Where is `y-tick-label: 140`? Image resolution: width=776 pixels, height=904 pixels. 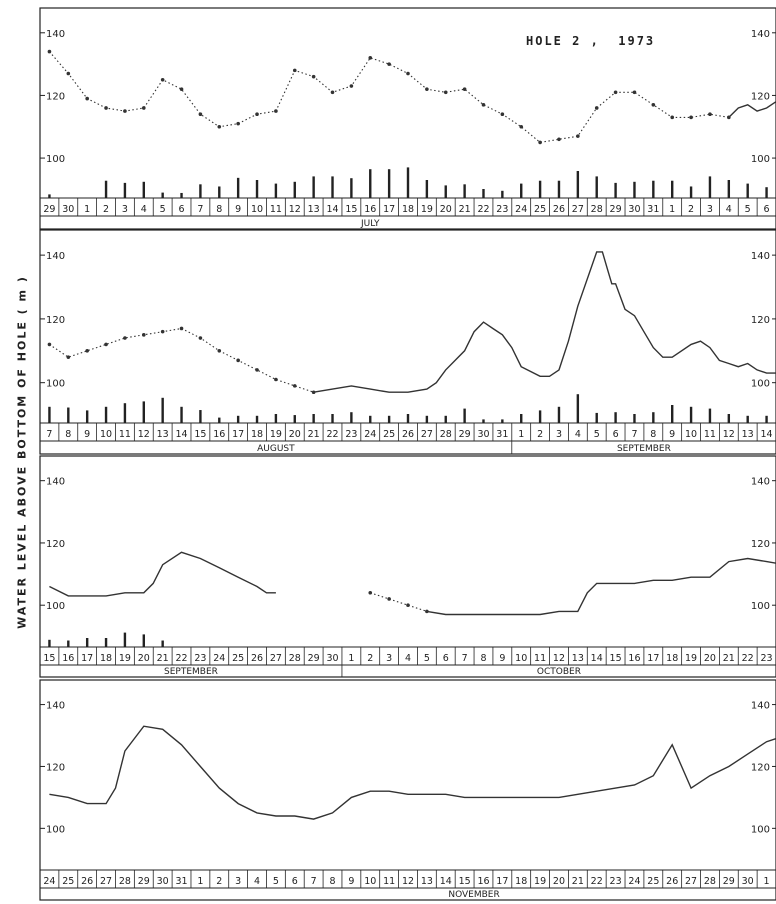 y-tick-label: 140 is located at coordinates (55, 34).